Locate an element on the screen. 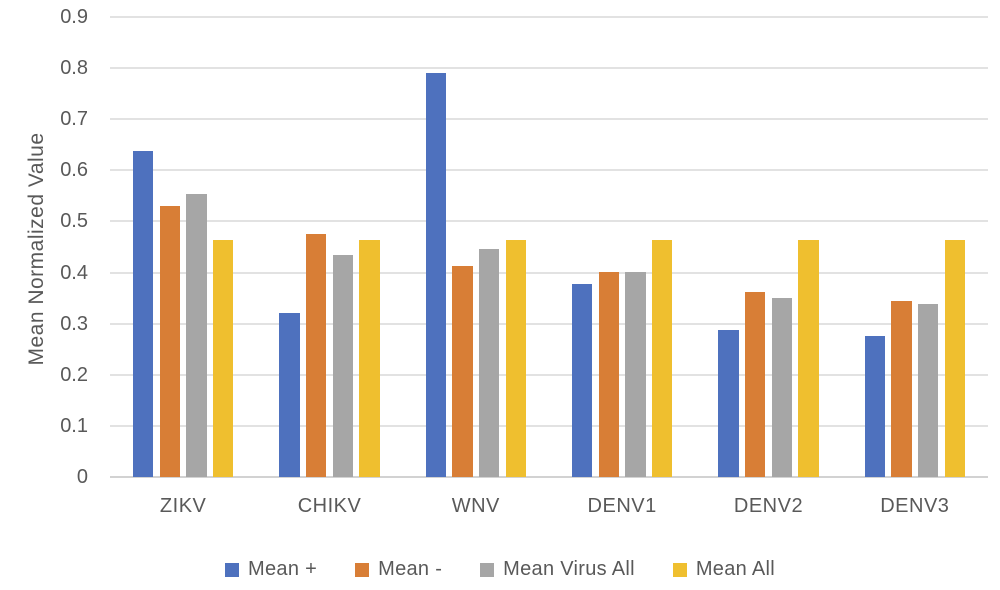 The image size is (1000, 590). legend-item: Mean Virus All is located at coordinates (557, 569).